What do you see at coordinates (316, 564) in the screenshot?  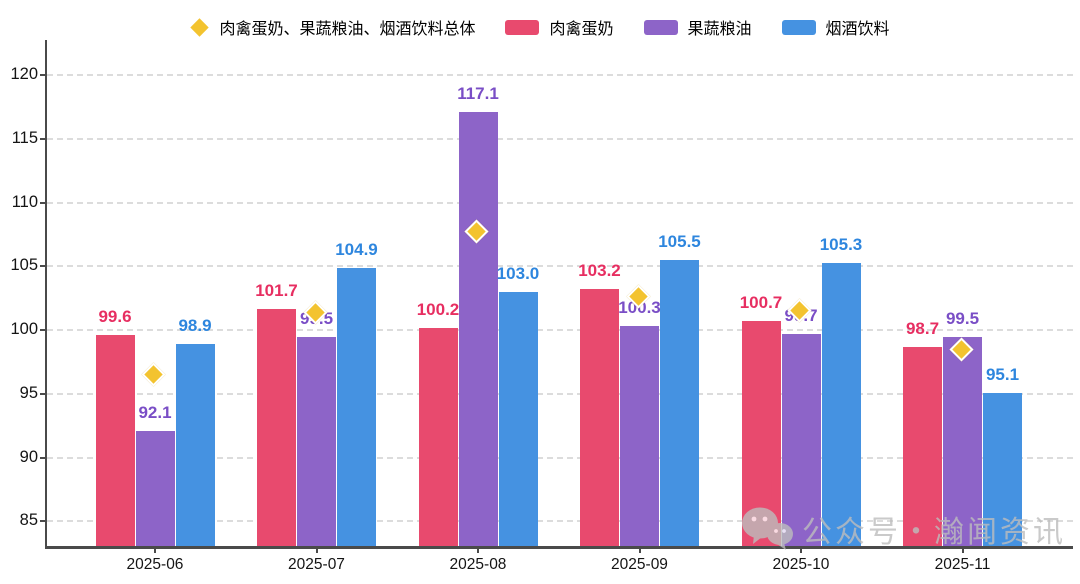 I see `x-axis-label-2025-07: 2025-07` at bounding box center [316, 564].